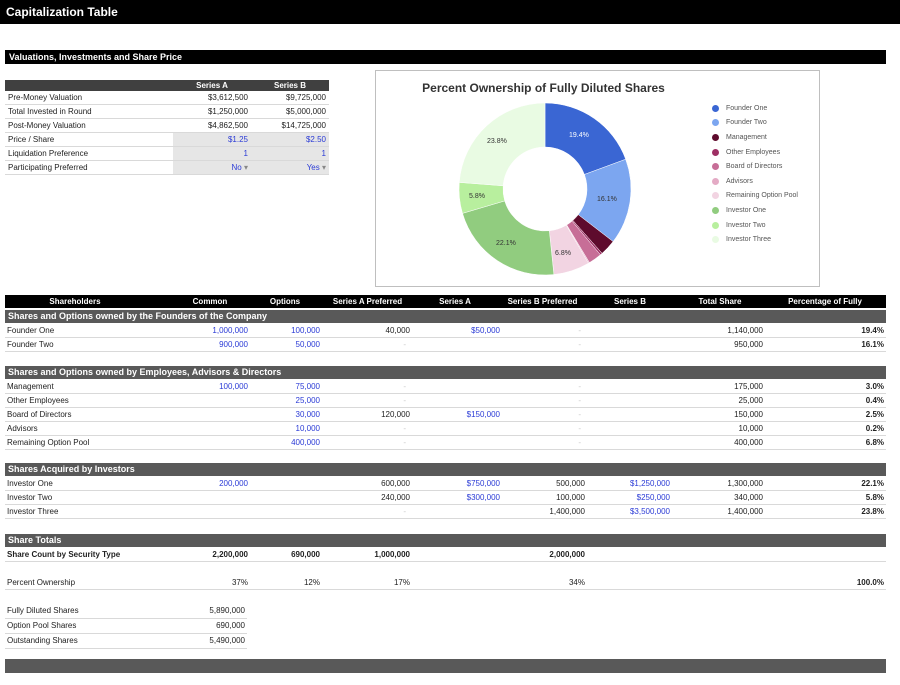 The height and width of the screenshot is (685, 900). What do you see at coordinates (653, 497) in the screenshot?
I see `cell-sb: $250,000` at bounding box center [653, 497].